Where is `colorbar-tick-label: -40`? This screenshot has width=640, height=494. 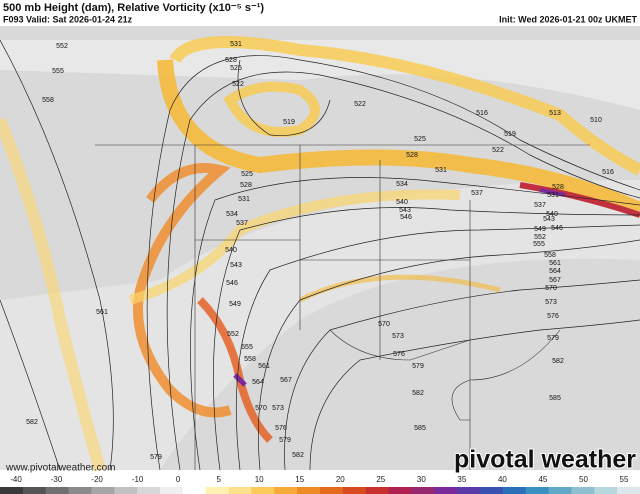
colorbar-tick-label: -40 is located at coordinates (16, 479).